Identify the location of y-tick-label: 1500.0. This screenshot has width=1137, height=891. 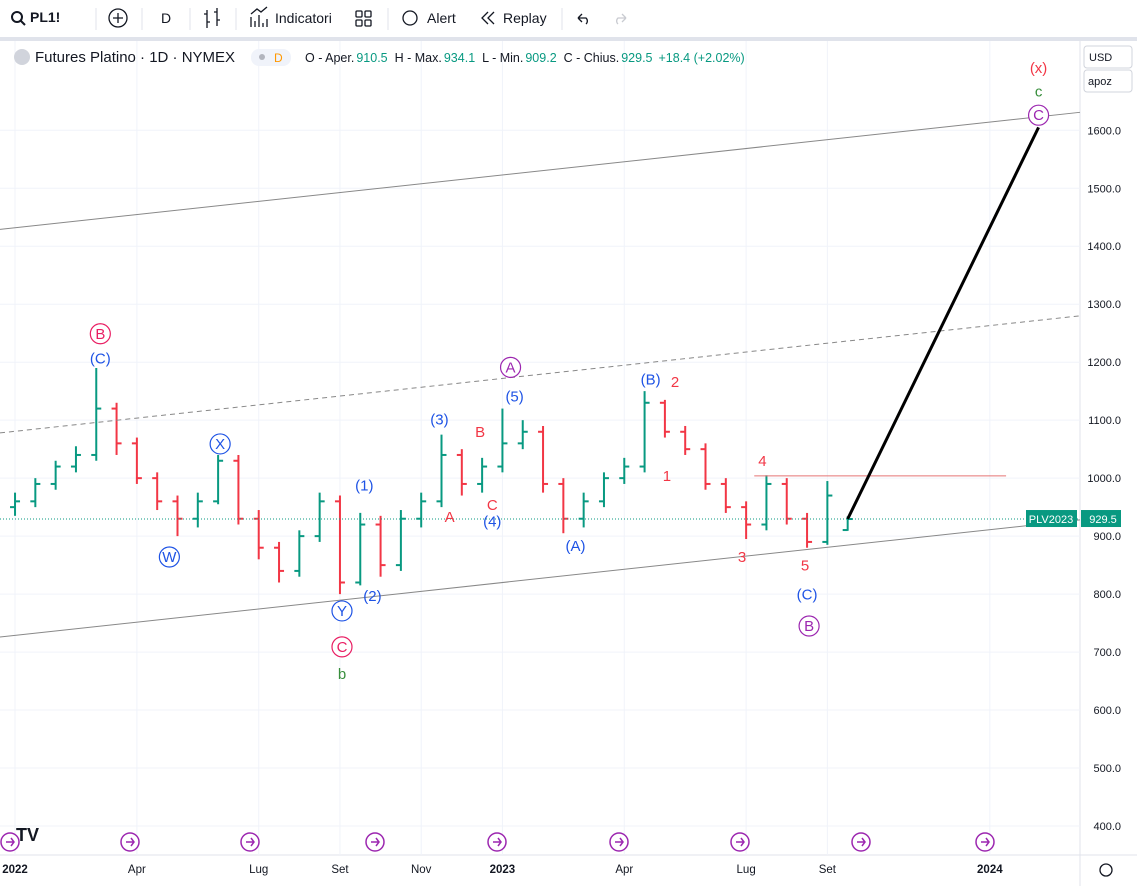
(1104, 189).